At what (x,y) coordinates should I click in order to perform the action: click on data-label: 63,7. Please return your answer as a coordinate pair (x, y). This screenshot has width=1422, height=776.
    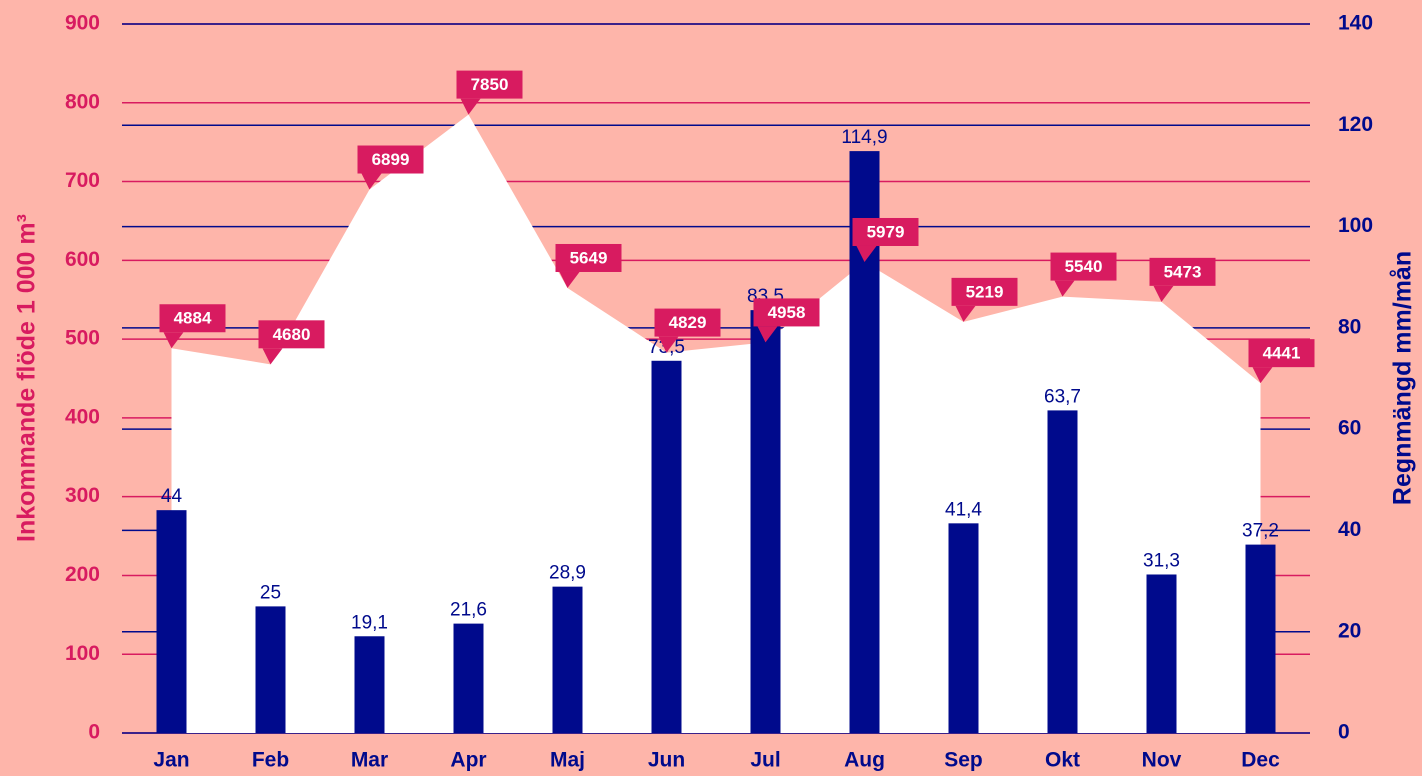
    Looking at the image, I should click on (1062, 396).